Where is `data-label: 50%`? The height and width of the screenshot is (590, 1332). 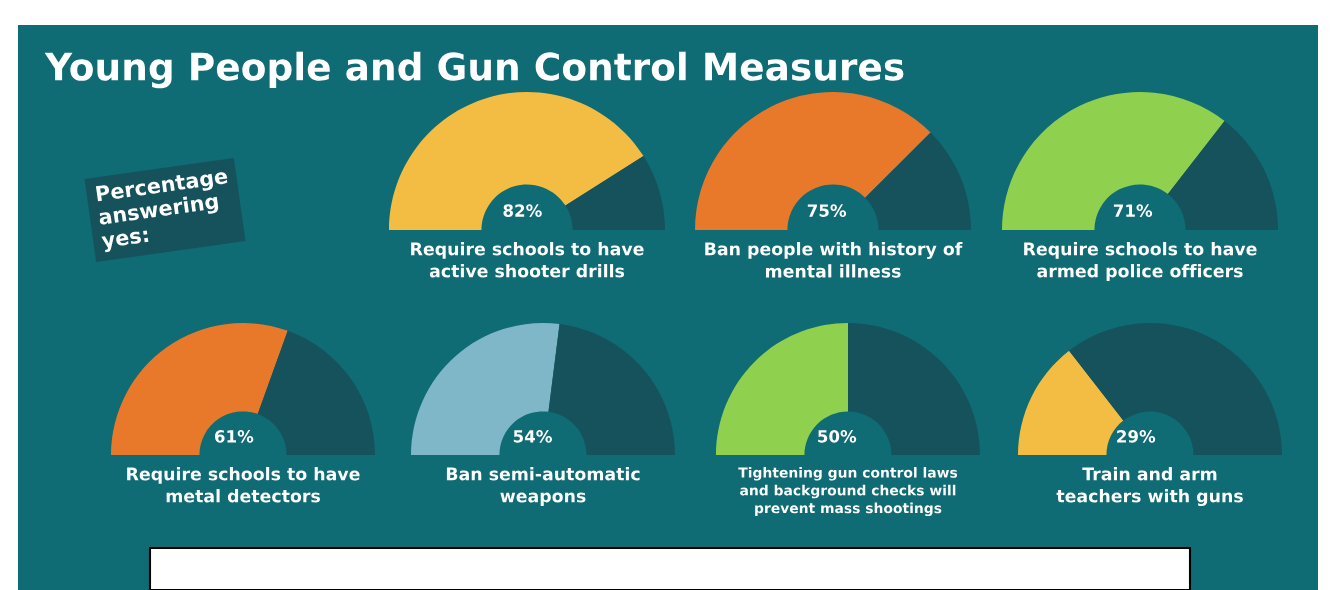 data-label: 50% is located at coordinates (837, 436).